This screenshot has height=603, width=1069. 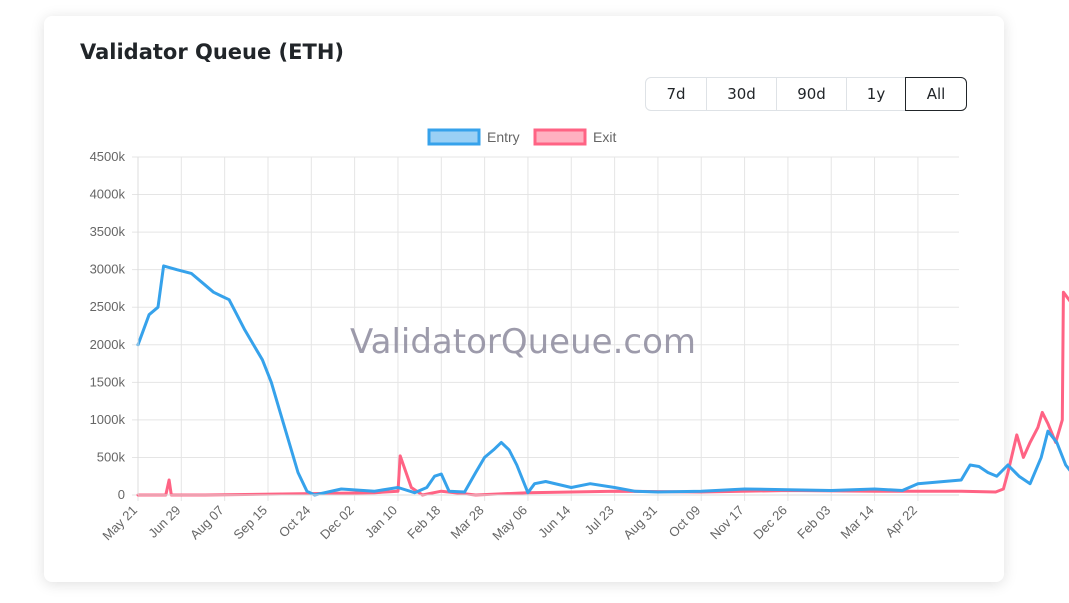 I want to click on legend-swatch-entry, so click(x=454, y=137).